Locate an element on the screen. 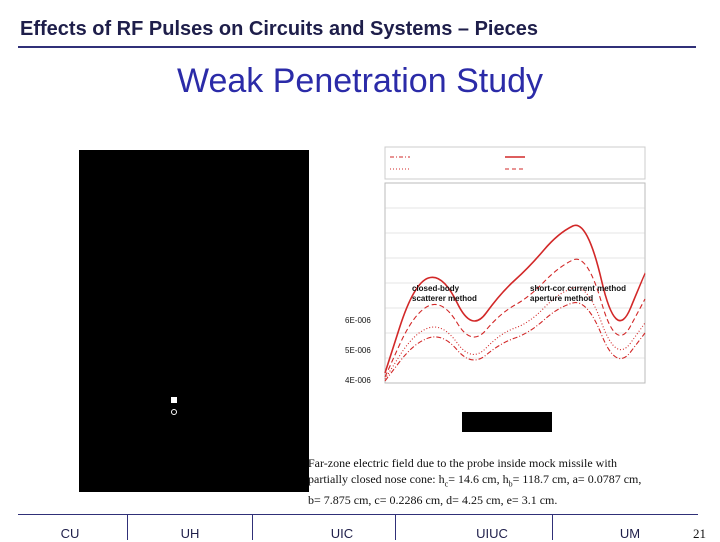 This screenshot has height=542, width=720. page-number: 21 is located at coordinates (699, 533).